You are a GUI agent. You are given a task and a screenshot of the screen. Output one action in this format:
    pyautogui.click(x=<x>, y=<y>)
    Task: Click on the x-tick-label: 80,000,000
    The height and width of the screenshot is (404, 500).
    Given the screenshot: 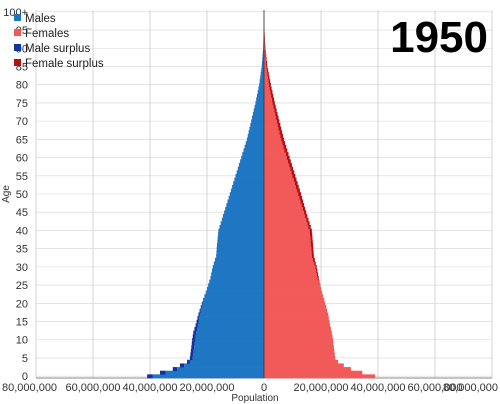 What is the action you would take?
    pyautogui.click(x=470, y=388)
    